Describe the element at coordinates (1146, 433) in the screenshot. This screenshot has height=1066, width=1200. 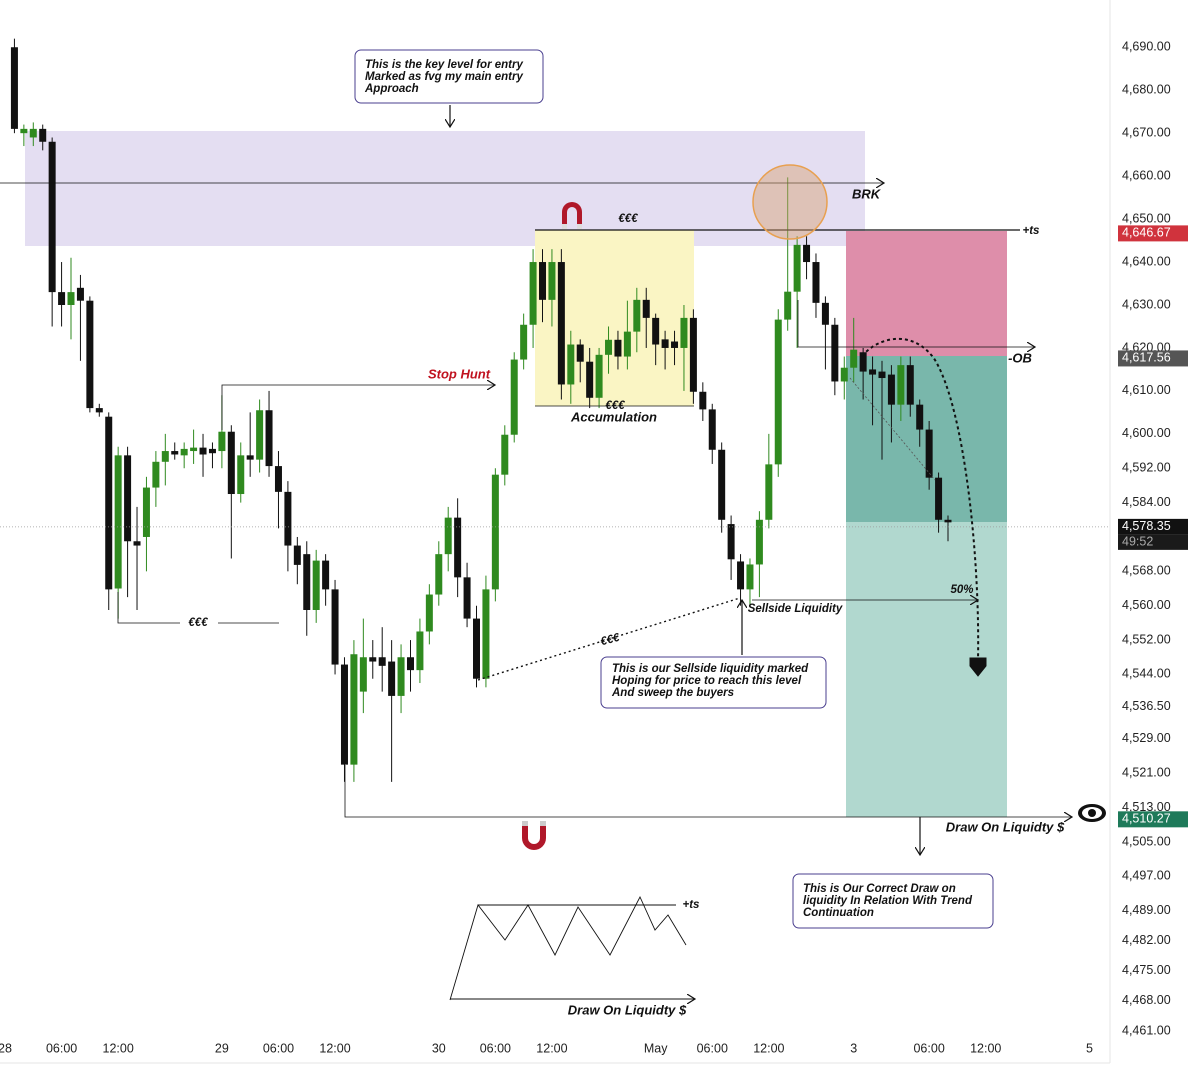
I see `y-tick-label: 4,600.00` at that location.